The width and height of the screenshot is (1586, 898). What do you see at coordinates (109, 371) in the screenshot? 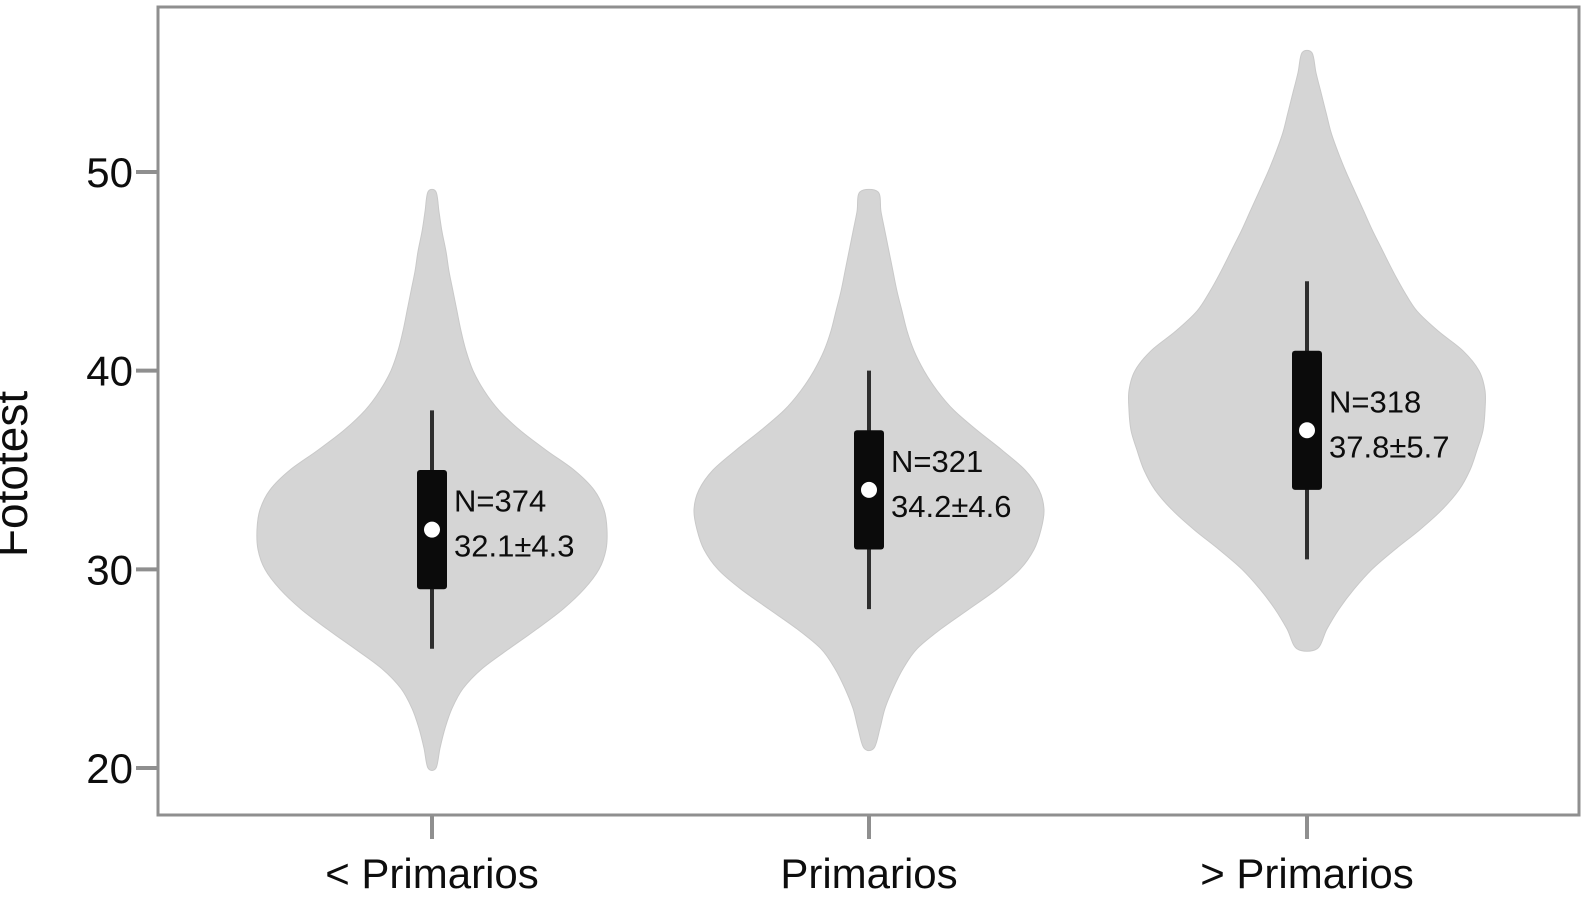
I see `y-tick-label: 40` at bounding box center [109, 371].